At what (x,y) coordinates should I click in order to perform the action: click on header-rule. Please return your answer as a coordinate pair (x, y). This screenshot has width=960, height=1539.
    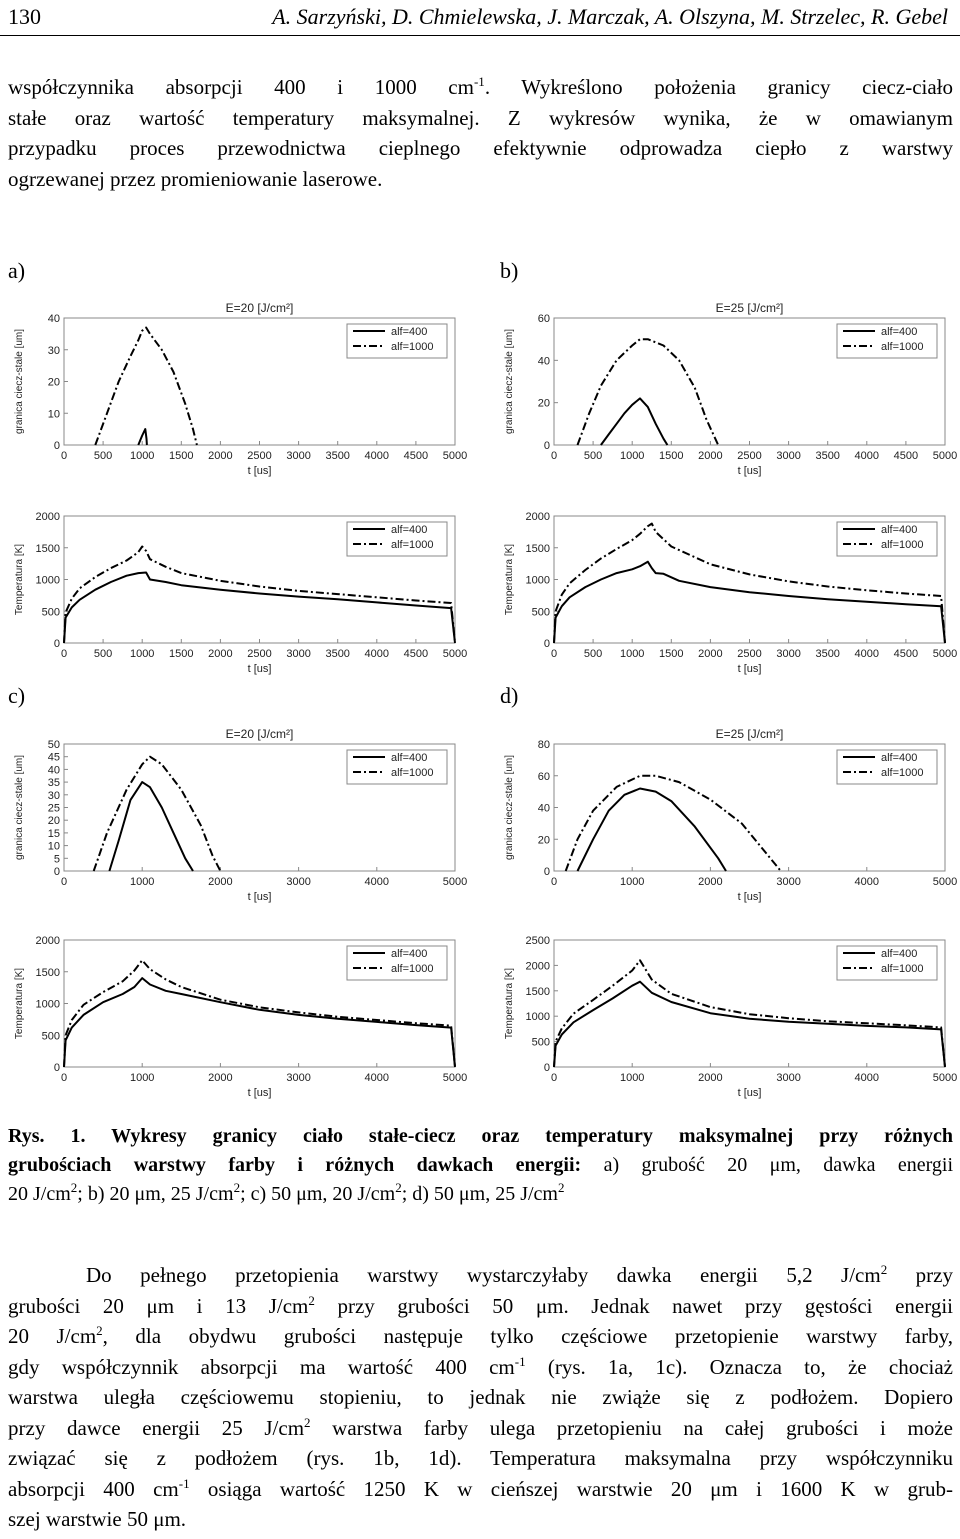
    Looking at the image, I should click on (480, 35).